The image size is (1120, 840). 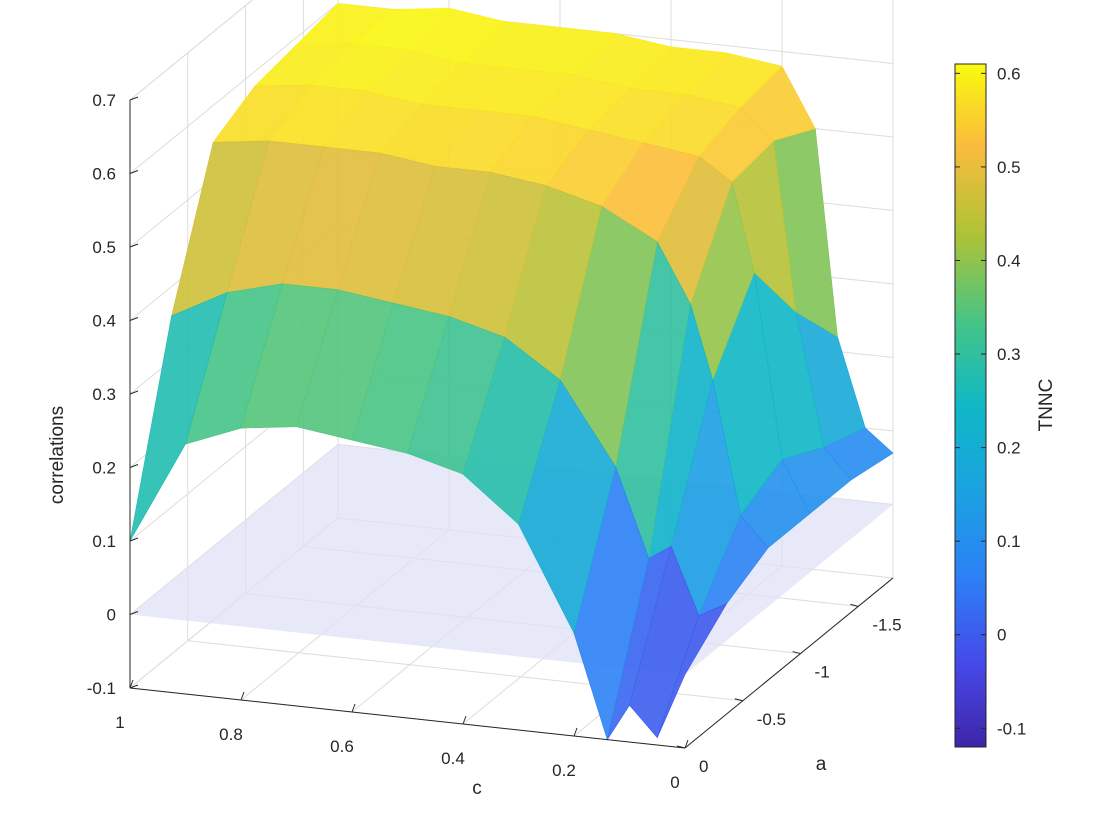 What do you see at coordinates (886, 624) in the screenshot?
I see `y-tick-label: -1.5` at bounding box center [886, 624].